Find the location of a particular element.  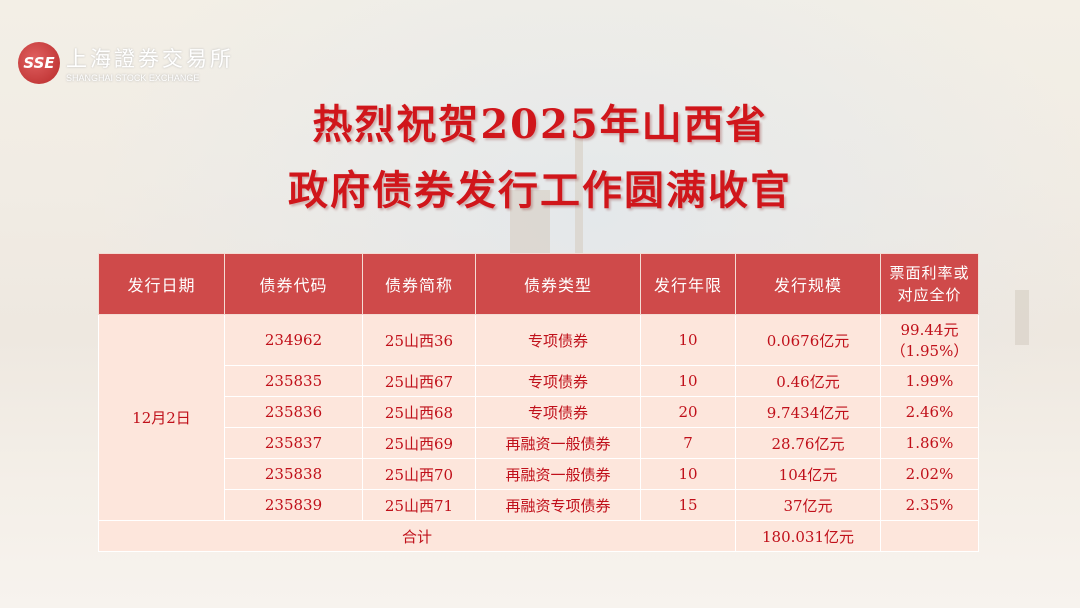

cell-rate: 99.44元 （1.95%） is located at coordinates (929, 340).